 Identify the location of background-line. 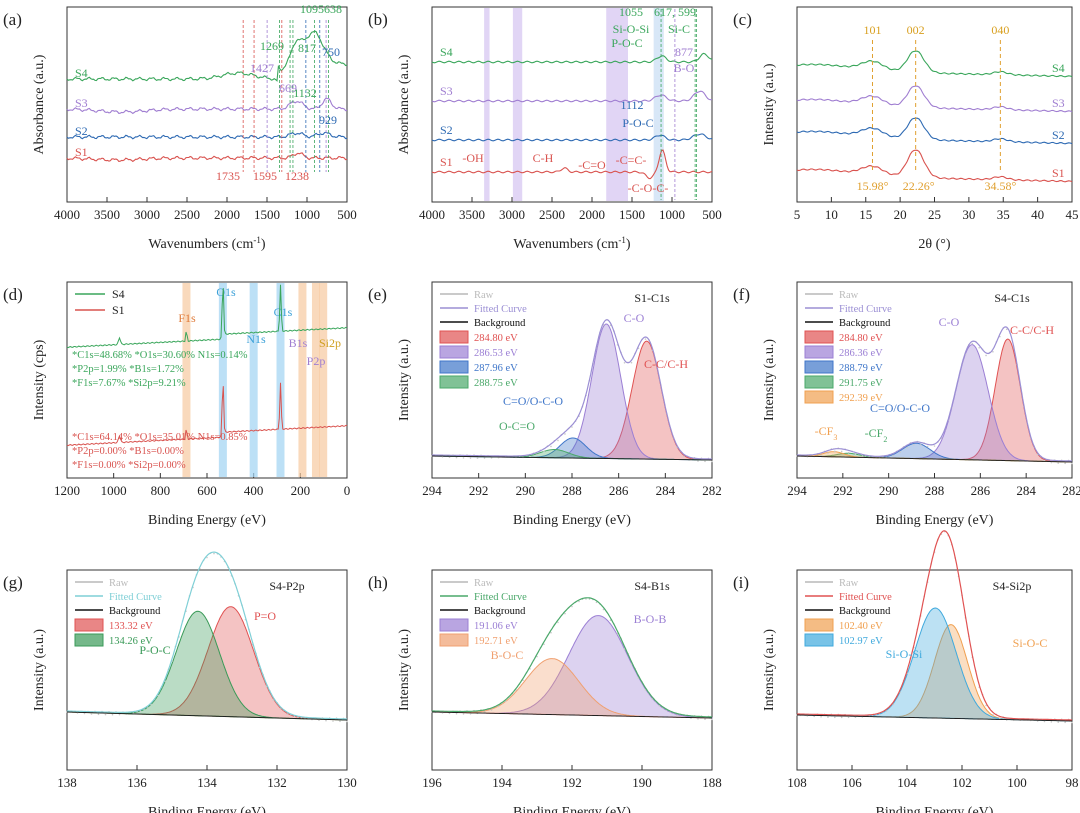
(207, 716).